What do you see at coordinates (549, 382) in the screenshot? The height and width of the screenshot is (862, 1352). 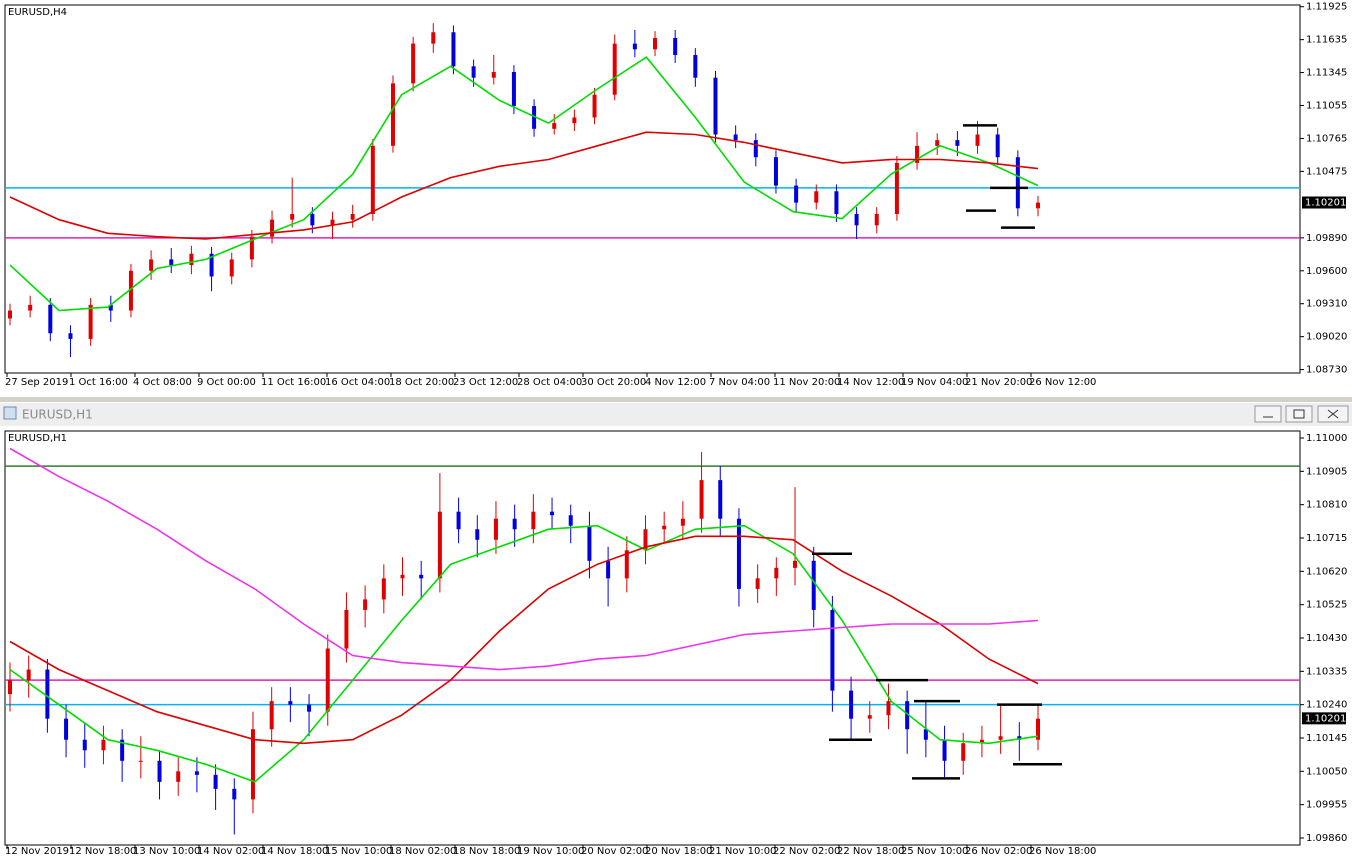 I see `x-tick-label: 28 Oct 04:00` at bounding box center [549, 382].